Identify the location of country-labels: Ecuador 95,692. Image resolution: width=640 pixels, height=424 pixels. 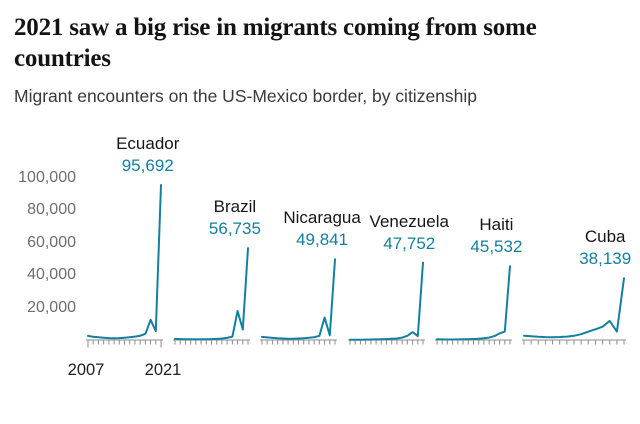
(147, 155).